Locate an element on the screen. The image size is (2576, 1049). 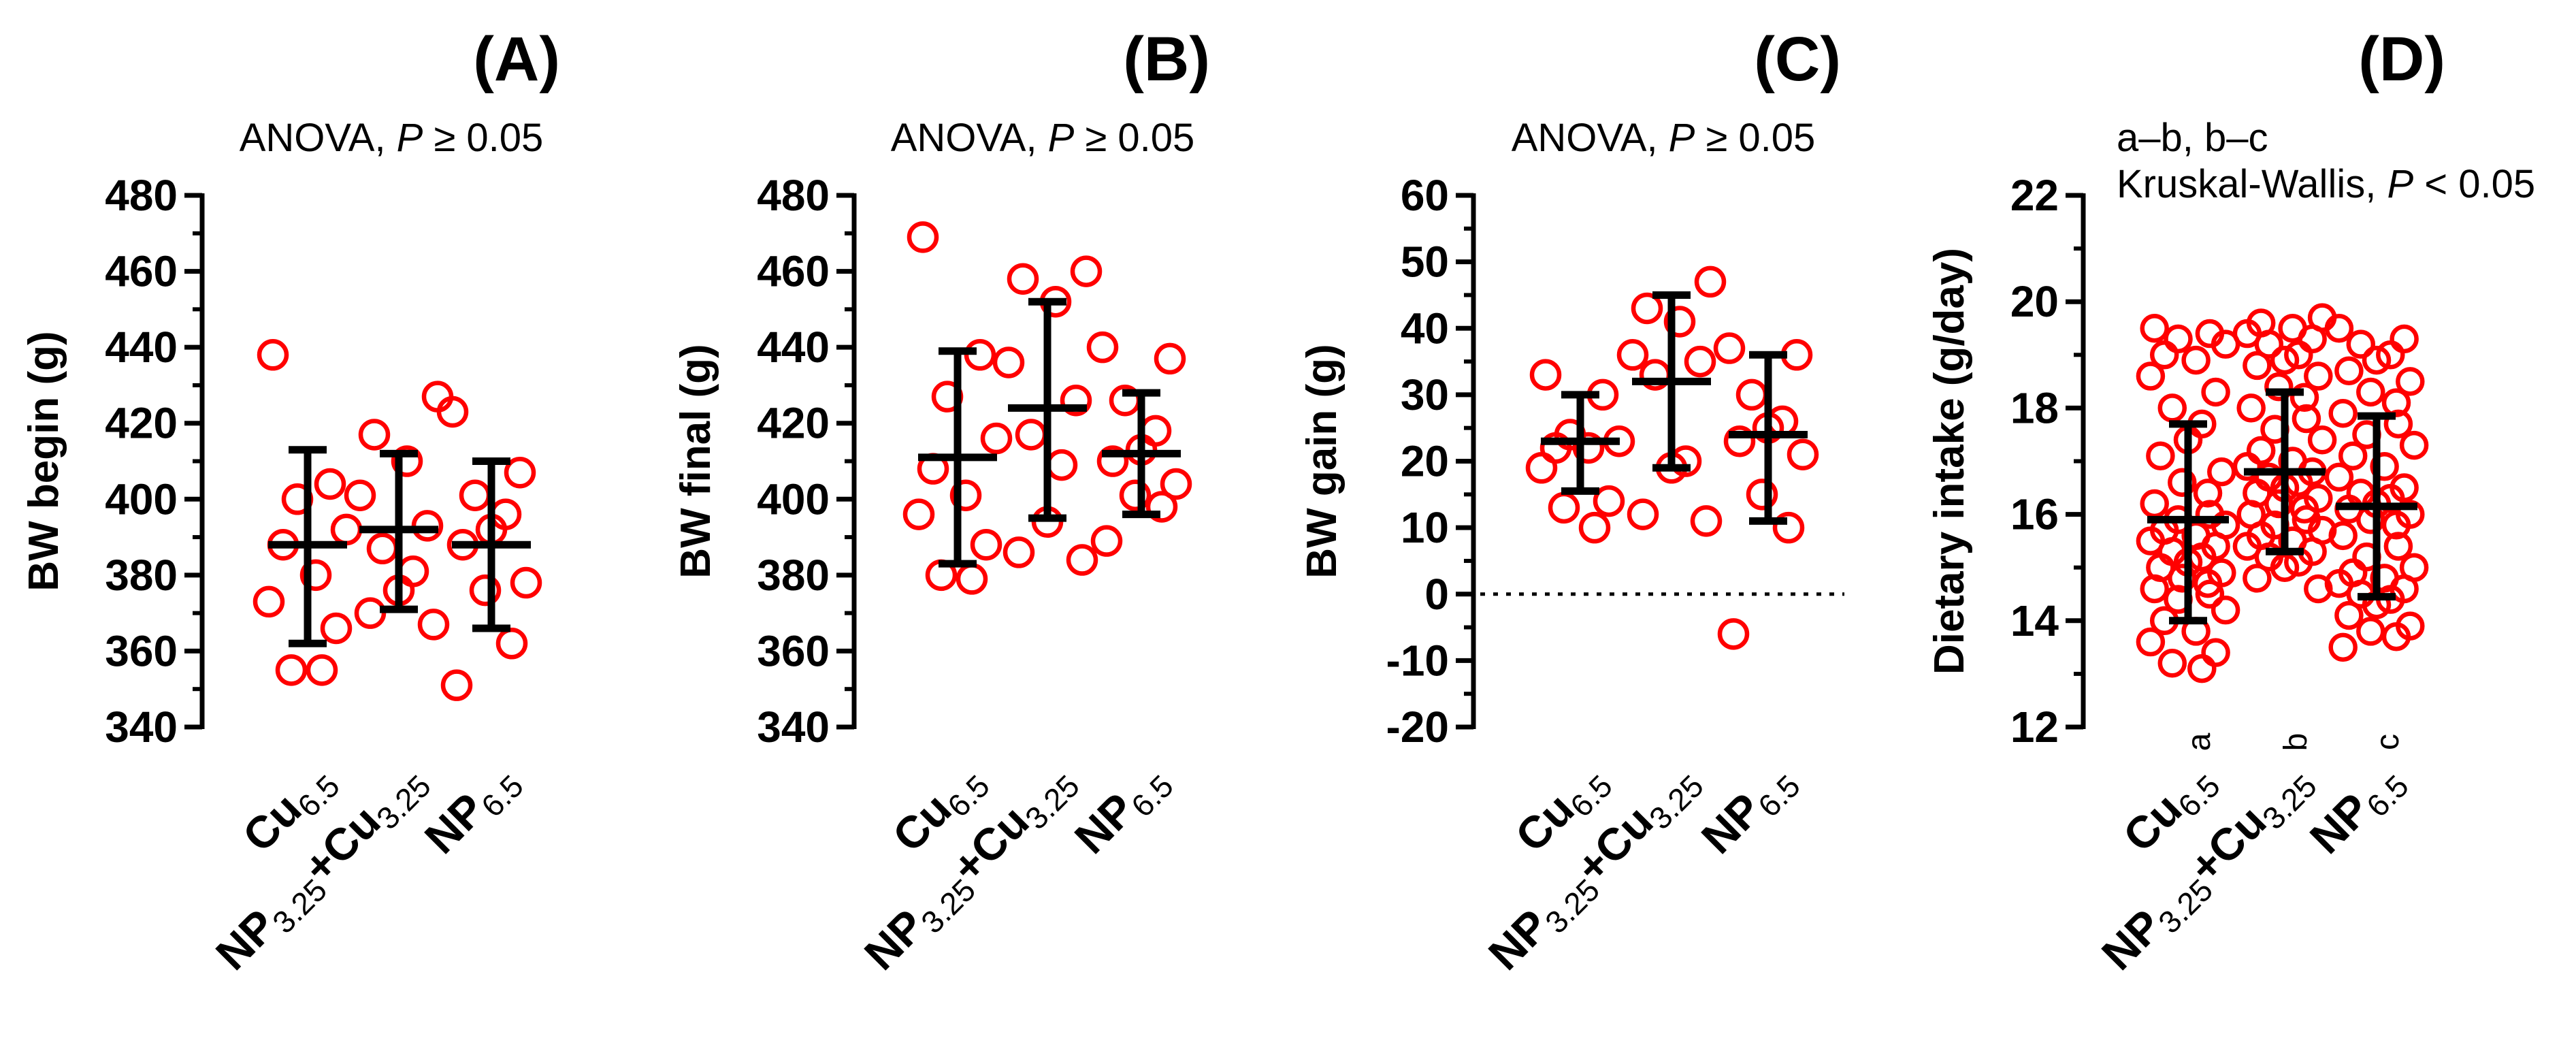
y-tick-label: 480 is located at coordinates (141, 195).